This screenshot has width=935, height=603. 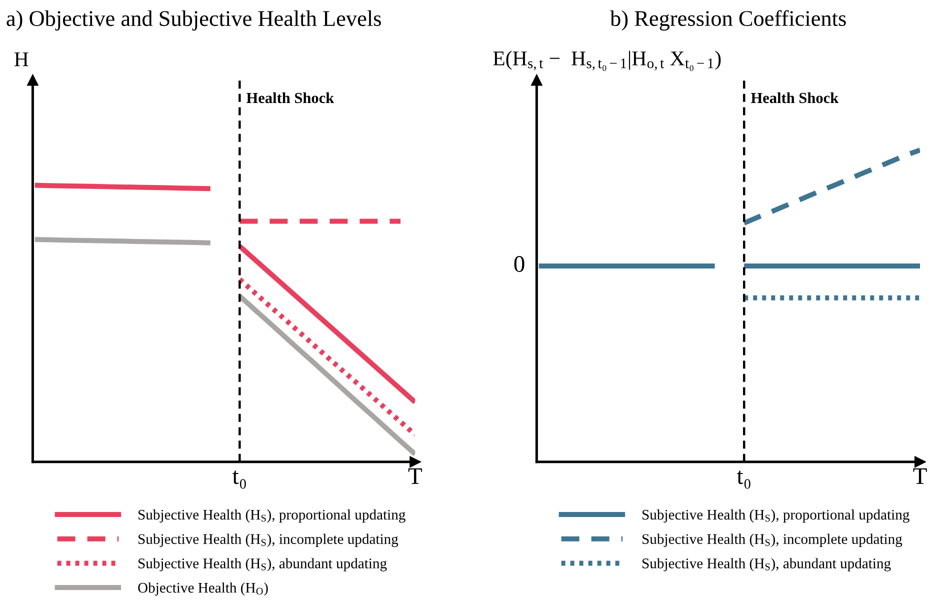 What do you see at coordinates (519, 264) in the screenshot?
I see `text: 0` at bounding box center [519, 264].